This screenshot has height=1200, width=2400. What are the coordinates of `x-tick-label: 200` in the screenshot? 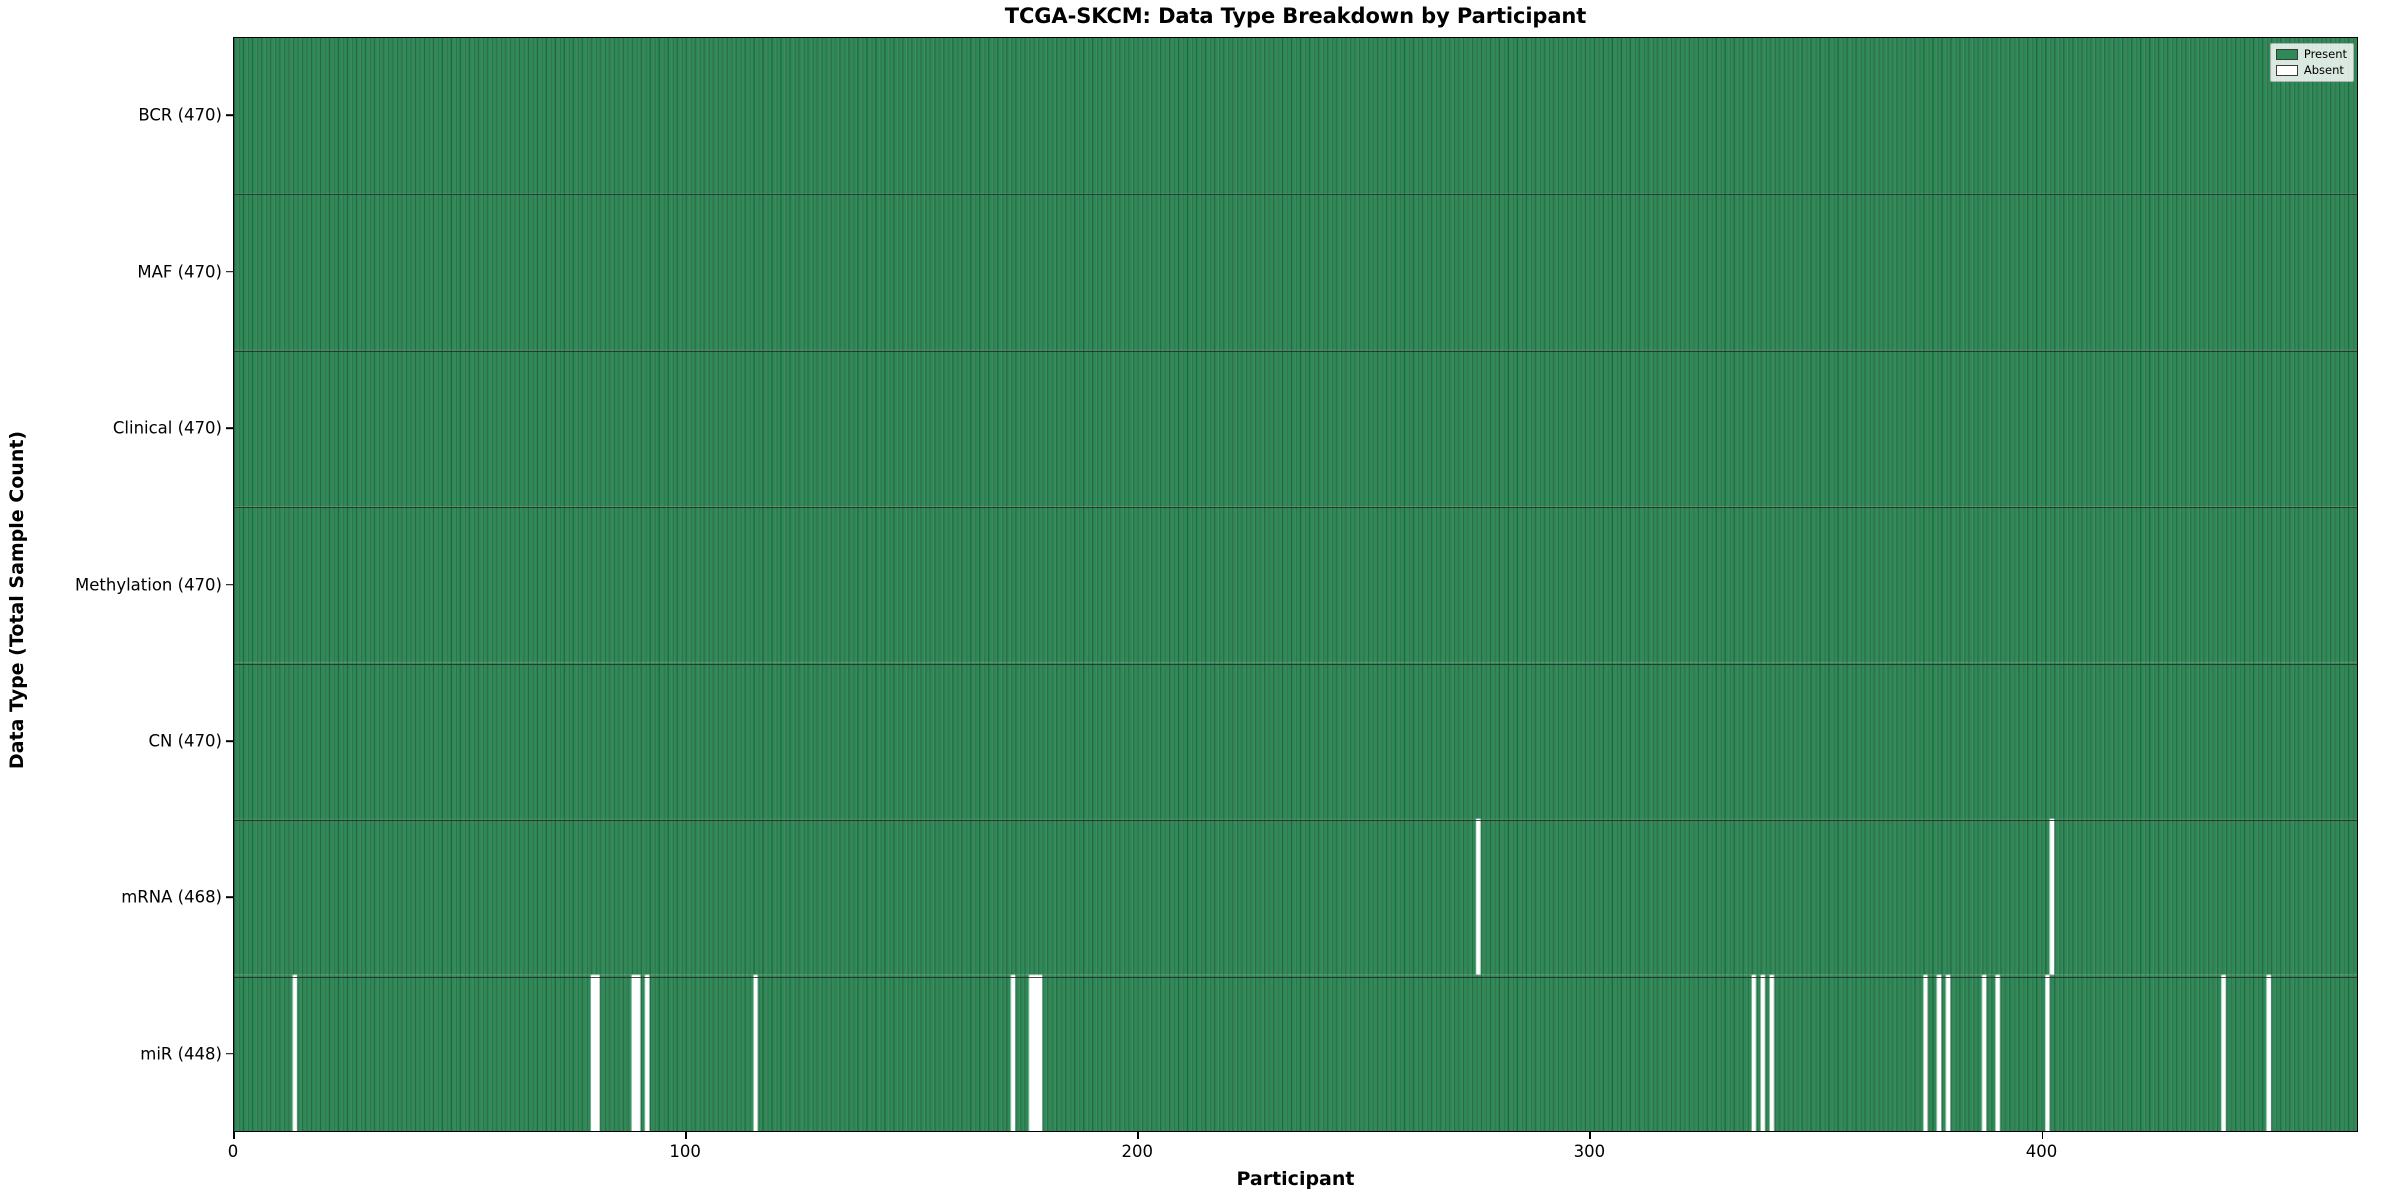 It's located at (1137, 1151).